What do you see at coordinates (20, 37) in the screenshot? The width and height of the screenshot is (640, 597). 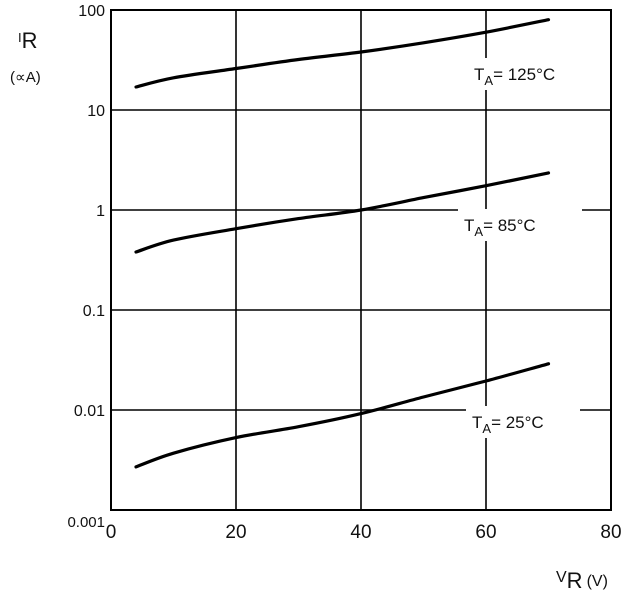 I see `y-axis-title-main: I` at bounding box center [20, 37].